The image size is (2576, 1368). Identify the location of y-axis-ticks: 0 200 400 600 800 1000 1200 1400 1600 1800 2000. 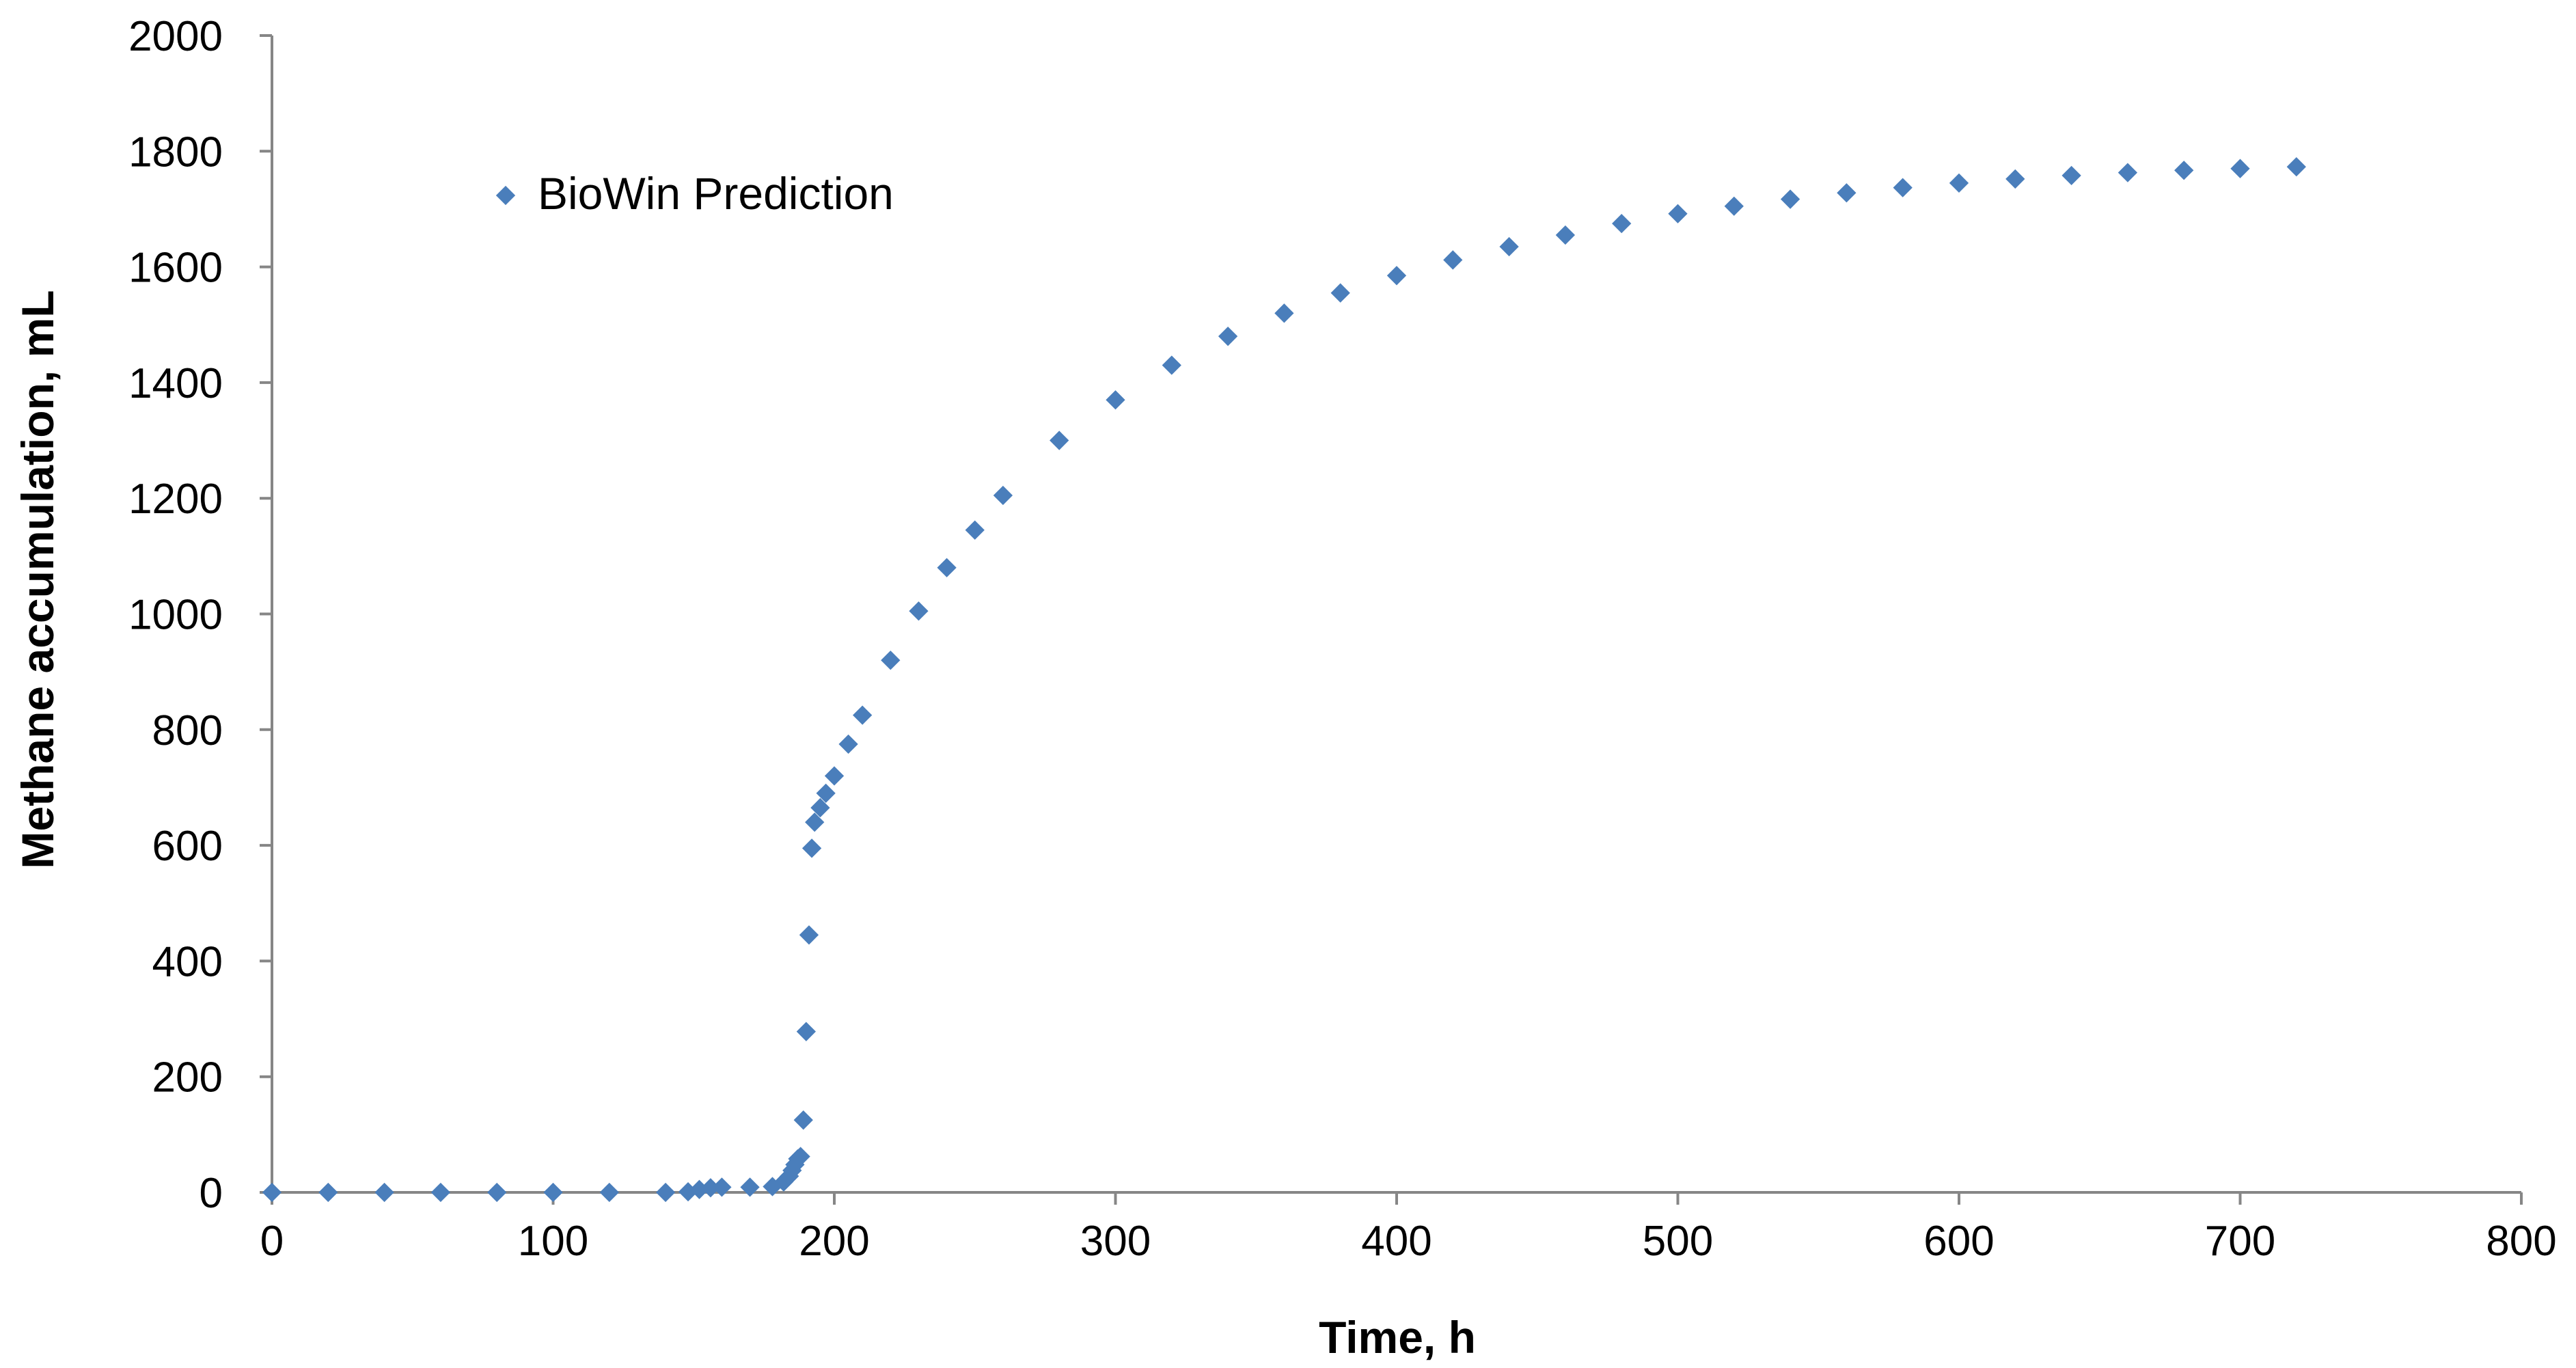
(200, 615).